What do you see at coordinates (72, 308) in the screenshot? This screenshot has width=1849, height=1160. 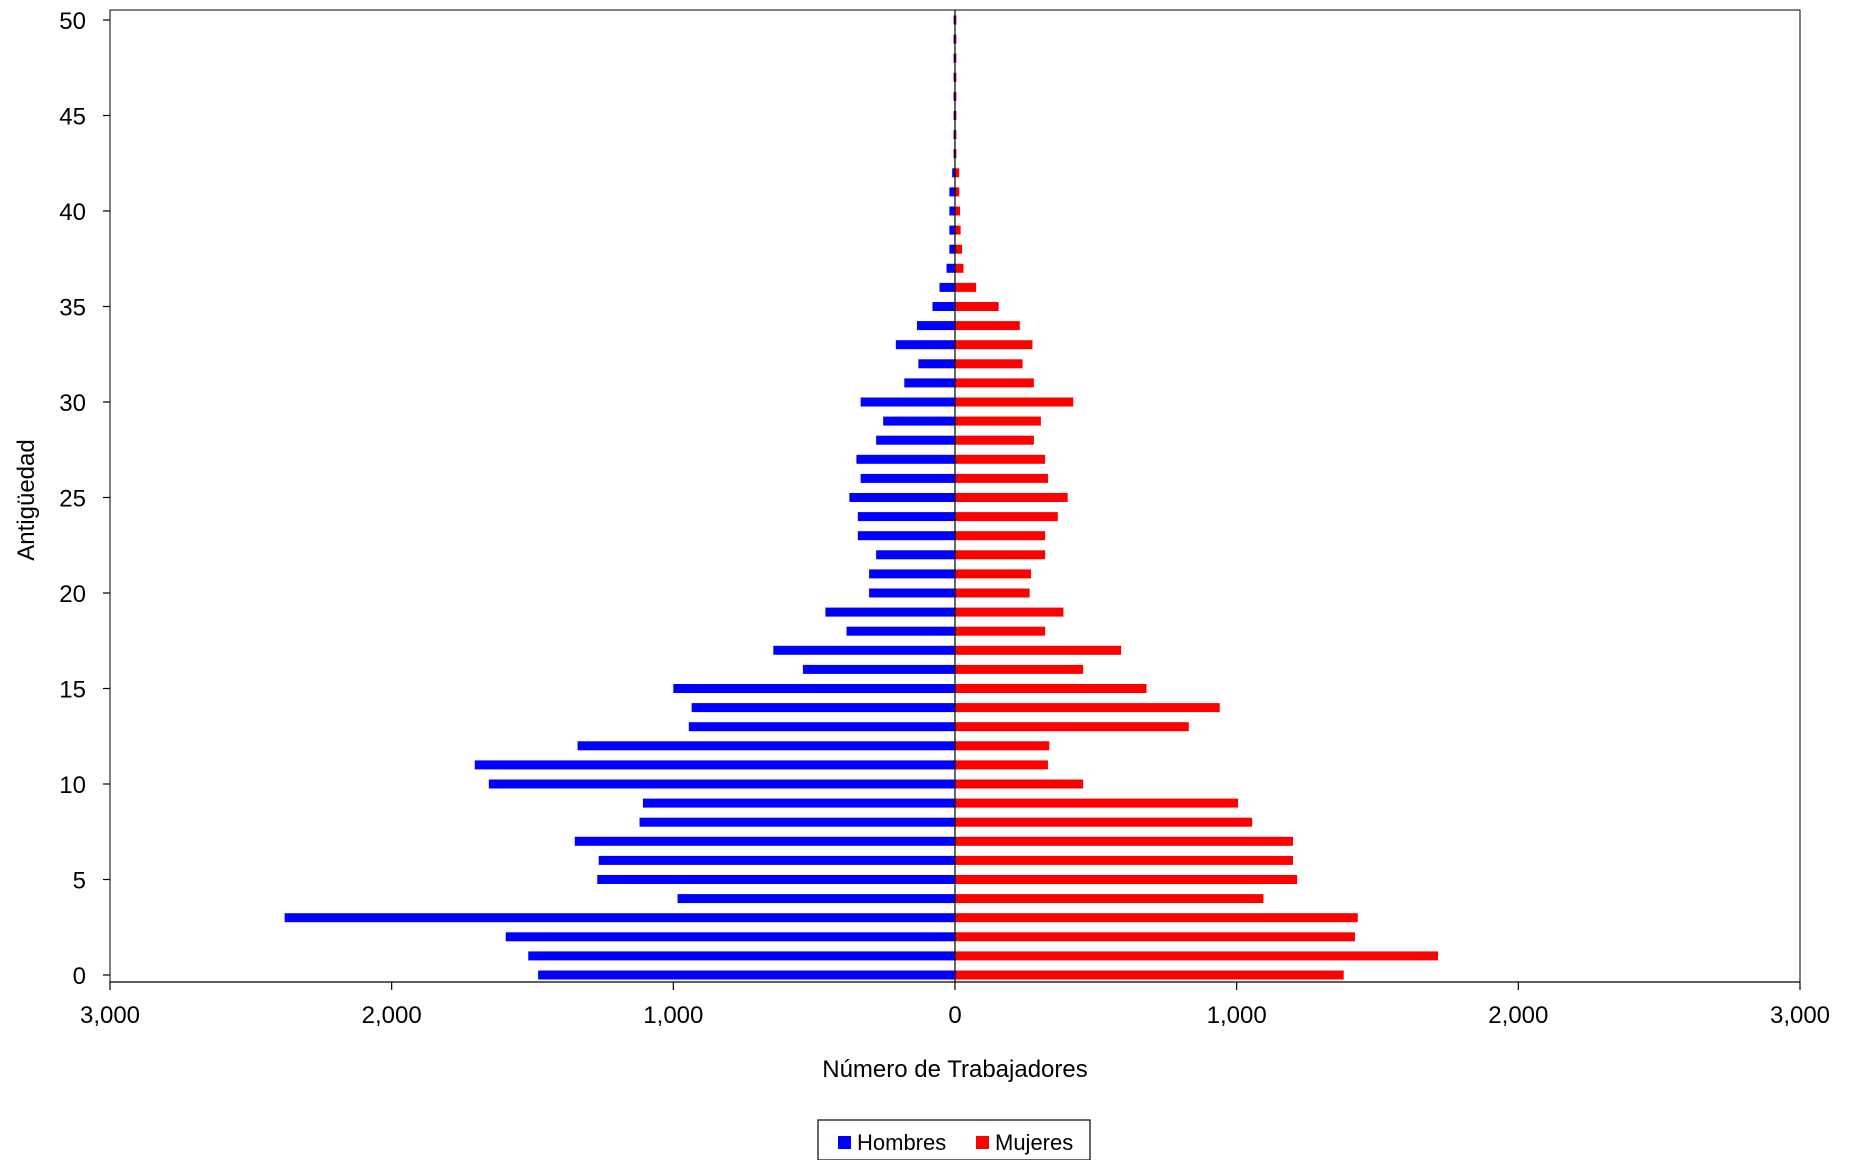 I see `y-tick-label: 35` at bounding box center [72, 308].